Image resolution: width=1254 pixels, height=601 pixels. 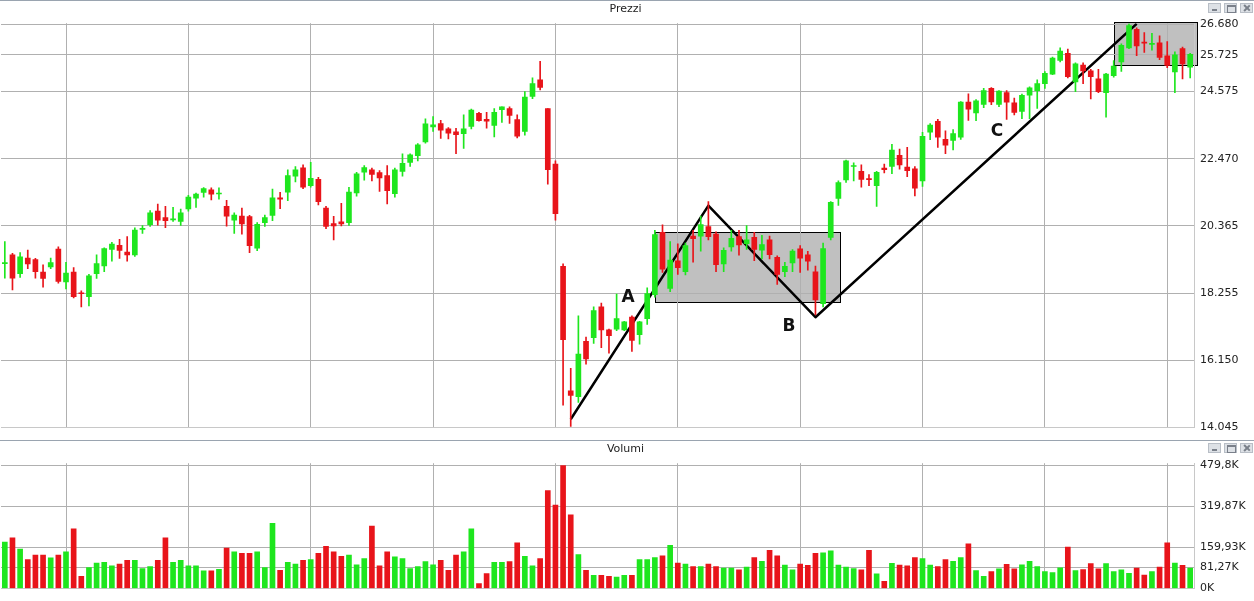 What do you see at coordinates (625, 9) in the screenshot?
I see `chart-title: Prezzi` at bounding box center [625, 9].